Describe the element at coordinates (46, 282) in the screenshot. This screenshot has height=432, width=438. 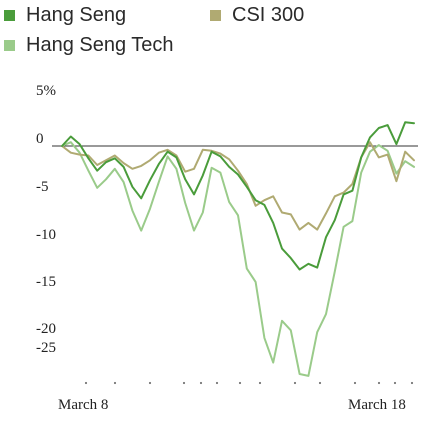
I see `y-tick-label--15: -15` at that location.